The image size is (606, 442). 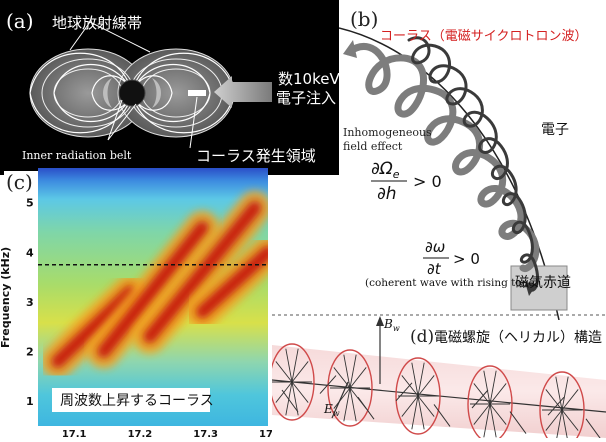 I want to click on ew-axis, so click(x=340, y=400).